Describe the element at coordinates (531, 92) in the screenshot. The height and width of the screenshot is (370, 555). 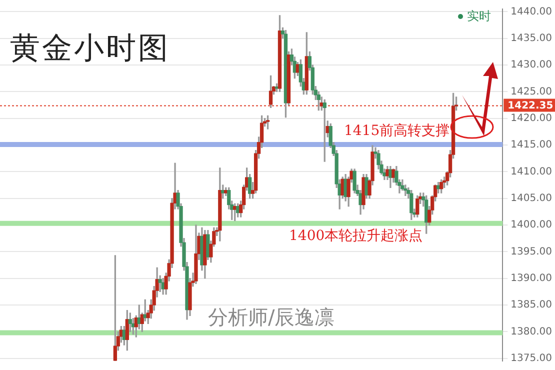
I see `y-tick-label: 1425.00` at that location.